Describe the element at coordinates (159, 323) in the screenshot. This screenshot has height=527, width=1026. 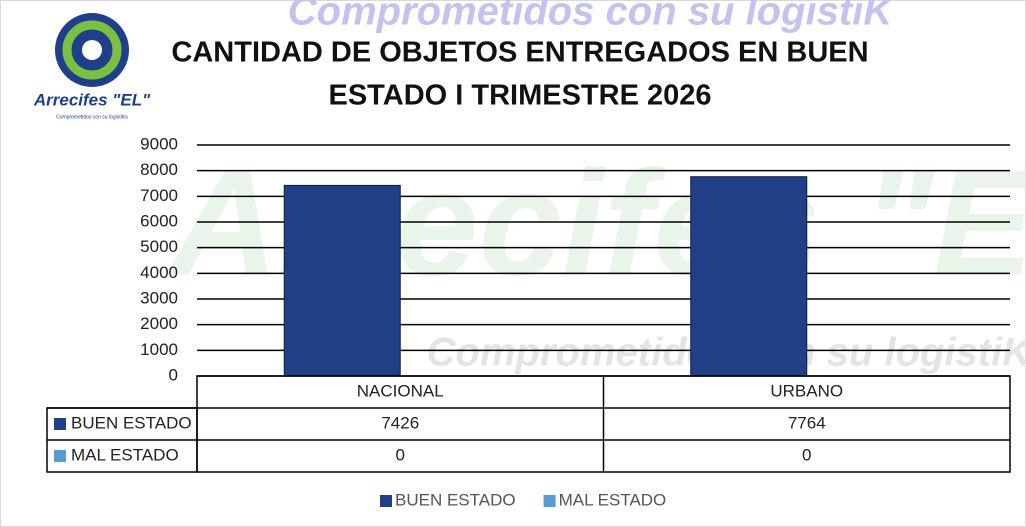
I see `y-tick-label: 2000` at that location.